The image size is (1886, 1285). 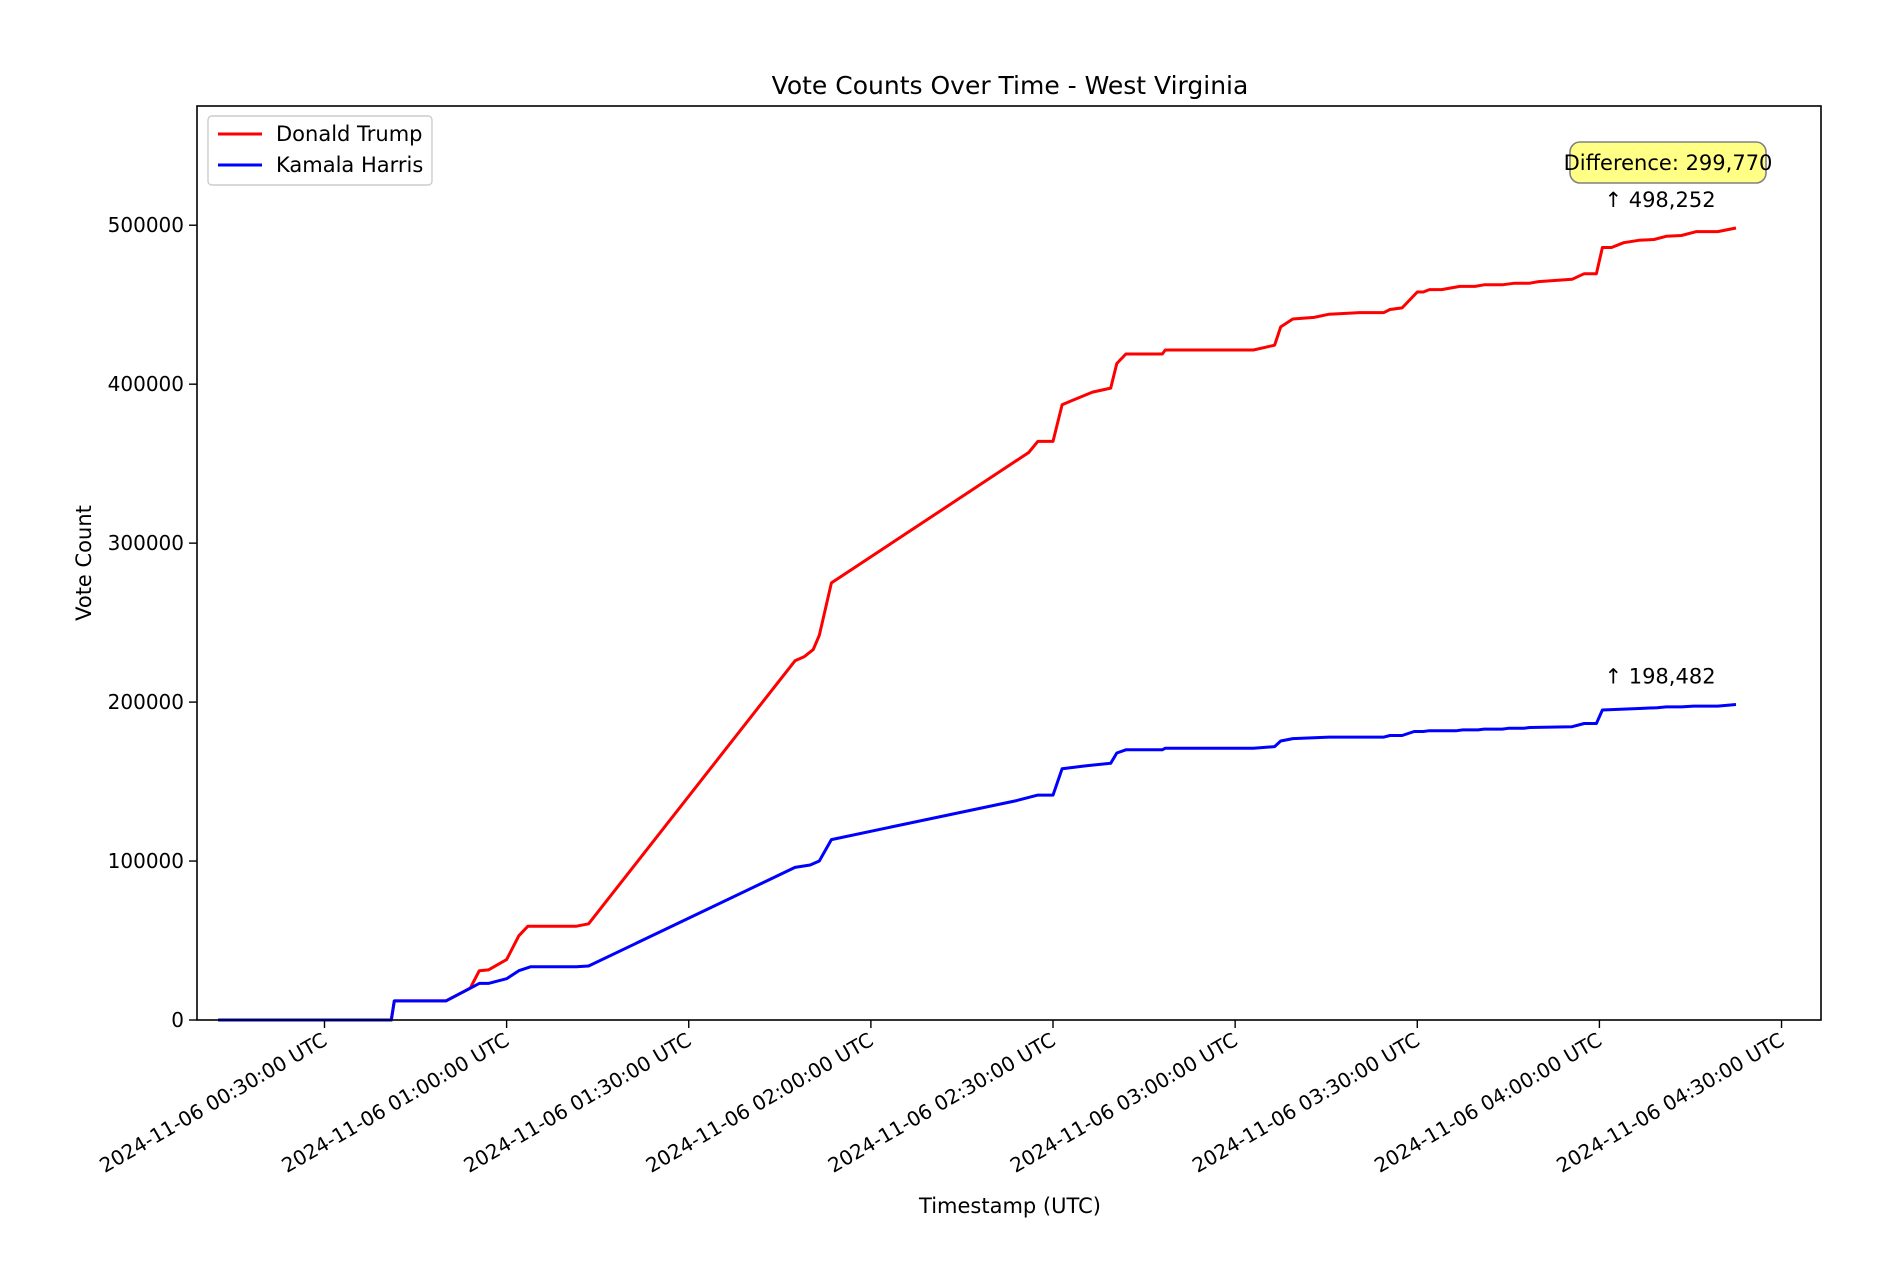 I want to click on final-value-label-trump: ↑ 498,252, so click(x=1659, y=200).